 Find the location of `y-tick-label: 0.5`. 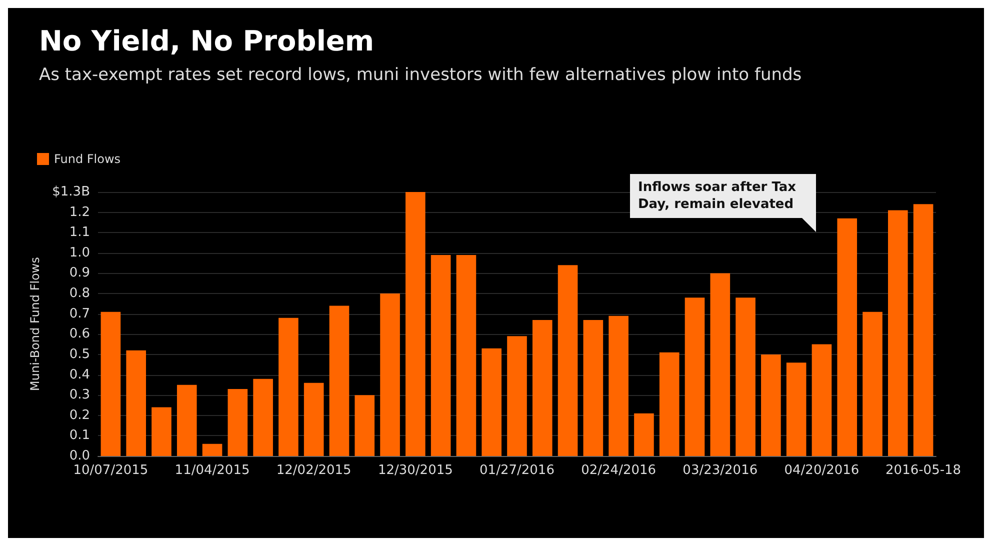

y-tick-label: 0.5 is located at coordinates (79, 354).